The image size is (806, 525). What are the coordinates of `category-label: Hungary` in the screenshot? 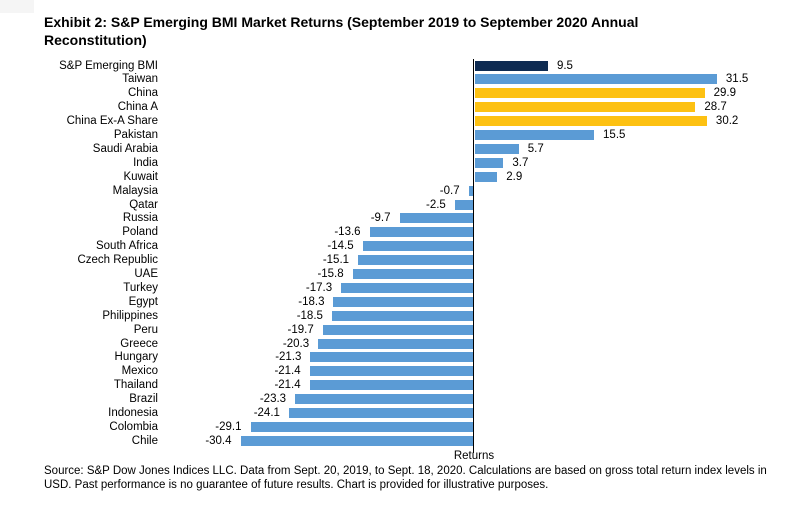 It's located at (136, 357).